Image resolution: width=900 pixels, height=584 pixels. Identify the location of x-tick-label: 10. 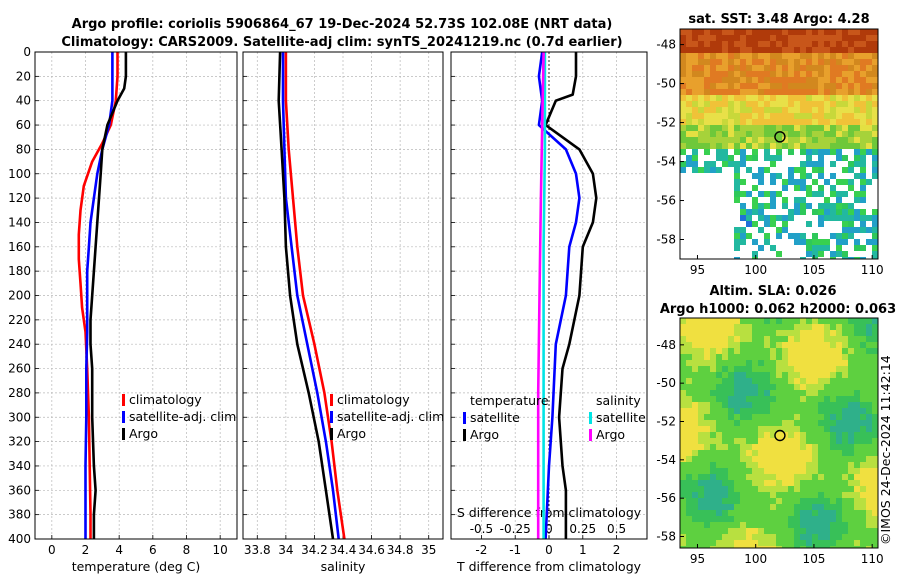
(220, 550).